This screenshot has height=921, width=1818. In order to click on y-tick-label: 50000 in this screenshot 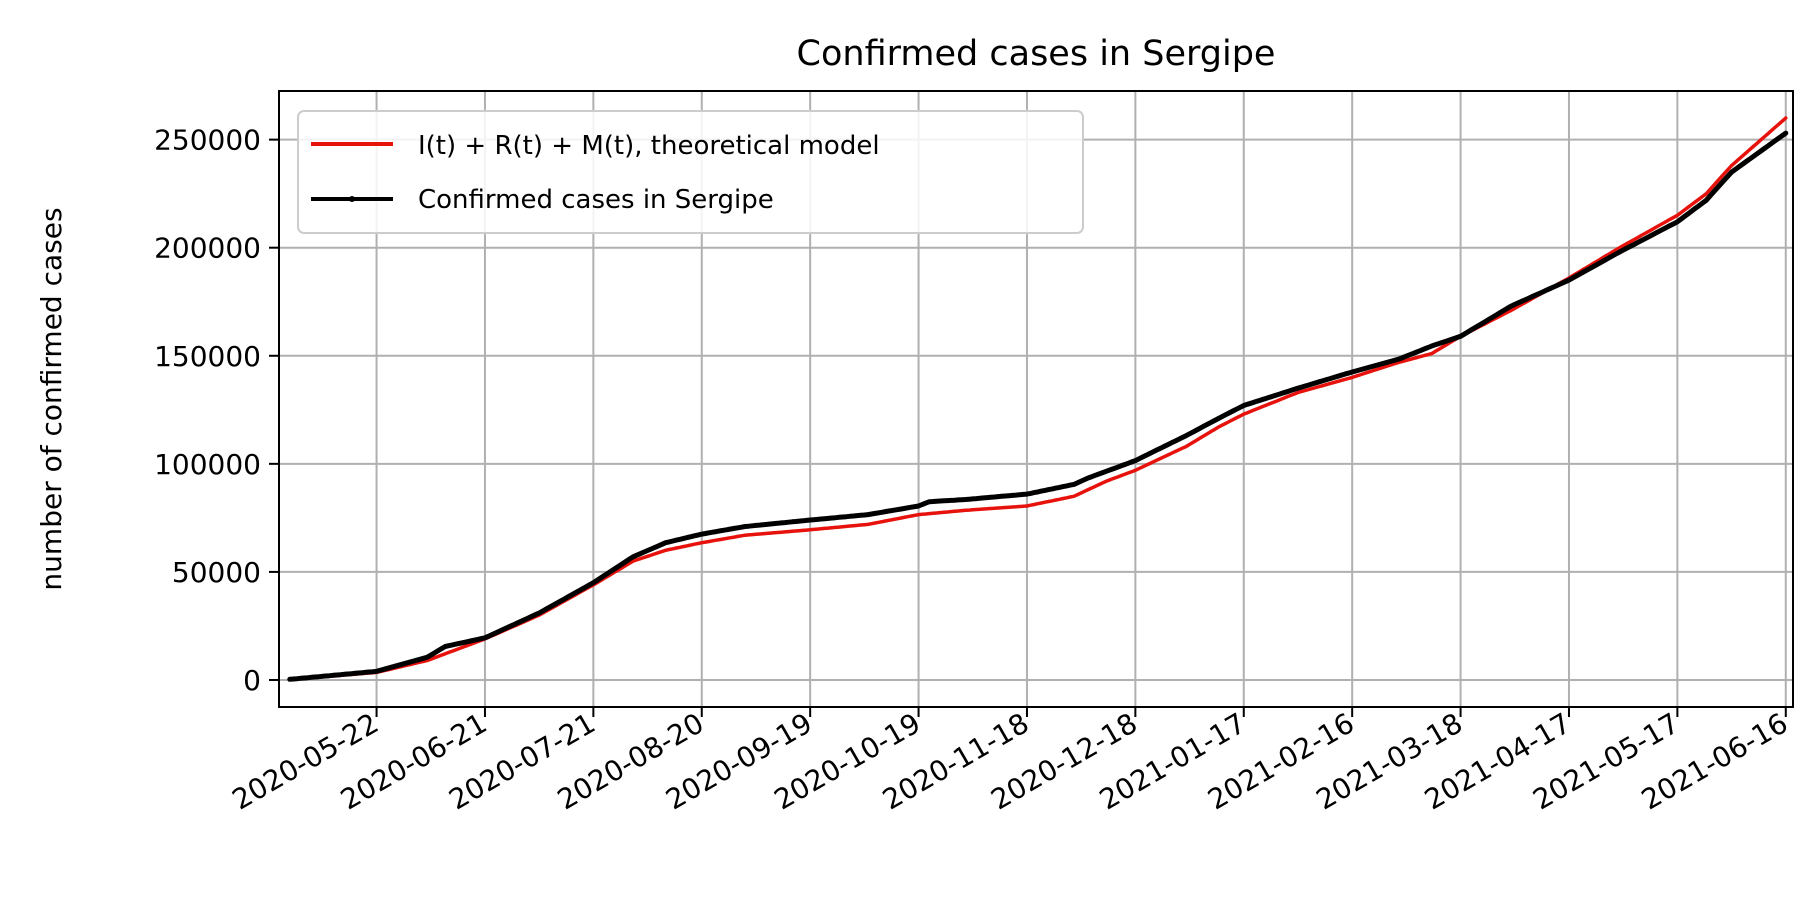, I will do `click(216, 572)`.